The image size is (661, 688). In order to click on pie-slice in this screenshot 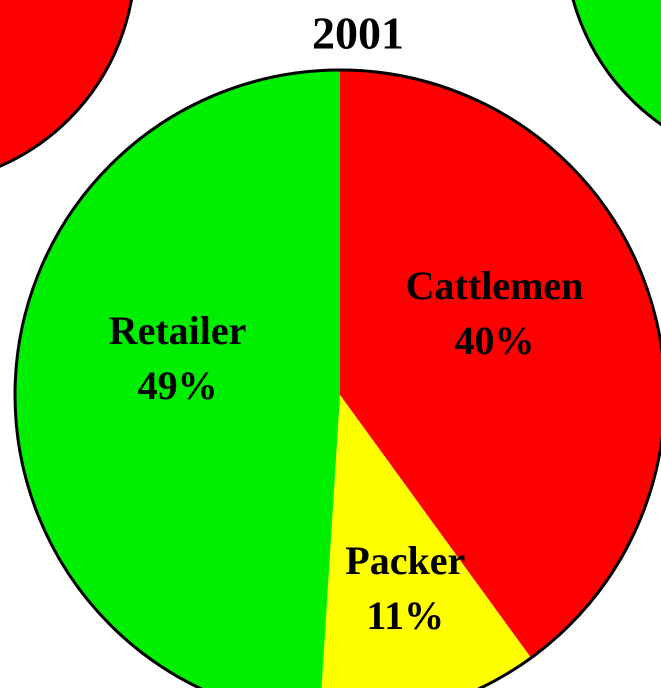, I will do `click(426, 541)`.